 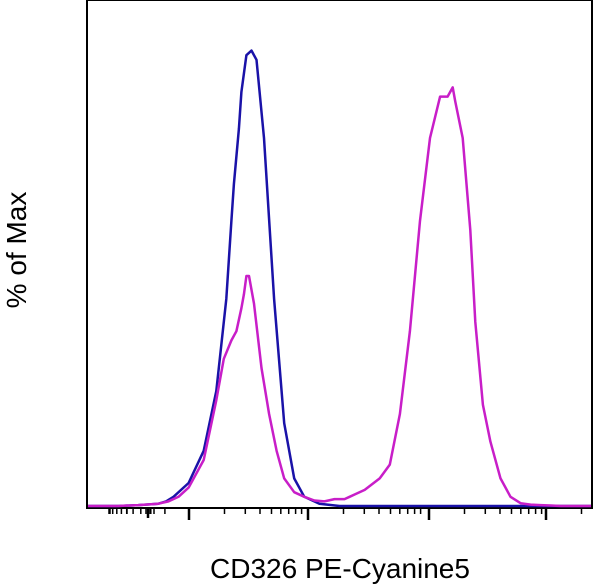 What do you see at coordinates (340, 568) in the screenshot?
I see `x-axis-title: CD326 PE-Cyanine5` at bounding box center [340, 568].